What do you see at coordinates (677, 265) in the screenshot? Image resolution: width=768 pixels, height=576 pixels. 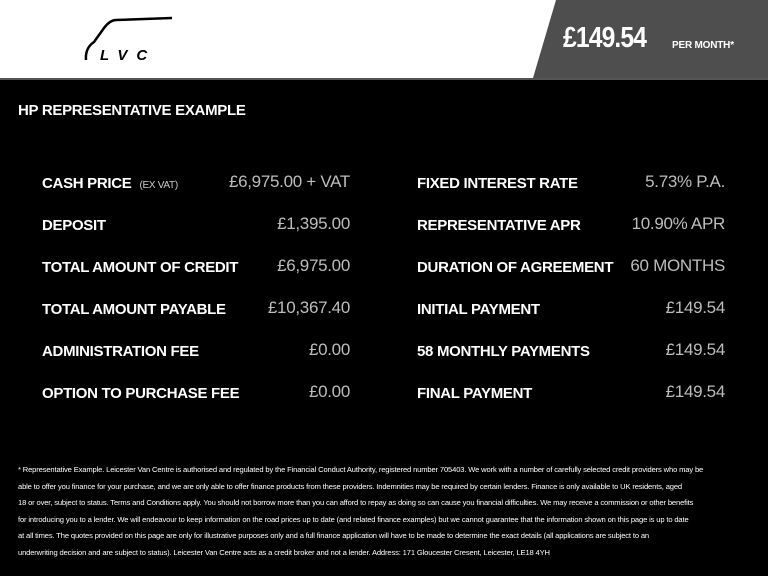 I see `row-value: 60 MONTHS` at bounding box center [677, 265].